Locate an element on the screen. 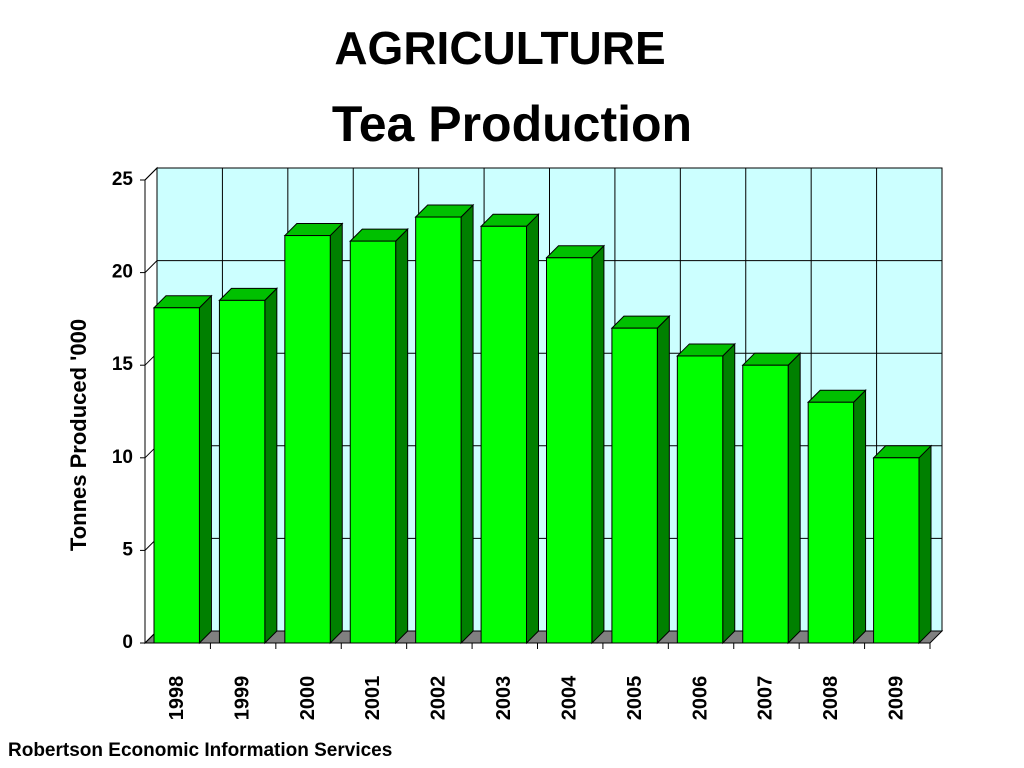 The height and width of the screenshot is (768, 1024). x-tick-label: 2001 is located at coordinates (373, 698).